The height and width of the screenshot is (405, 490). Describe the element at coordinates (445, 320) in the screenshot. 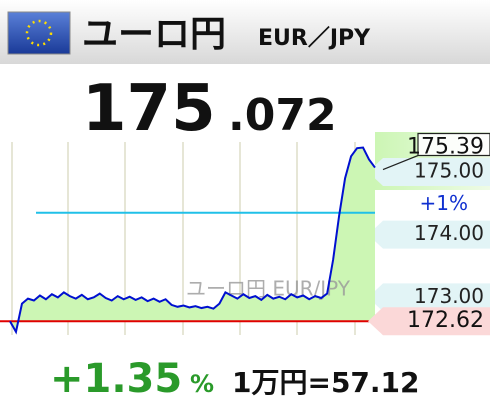

I see `base-label: 172.62` at that location.